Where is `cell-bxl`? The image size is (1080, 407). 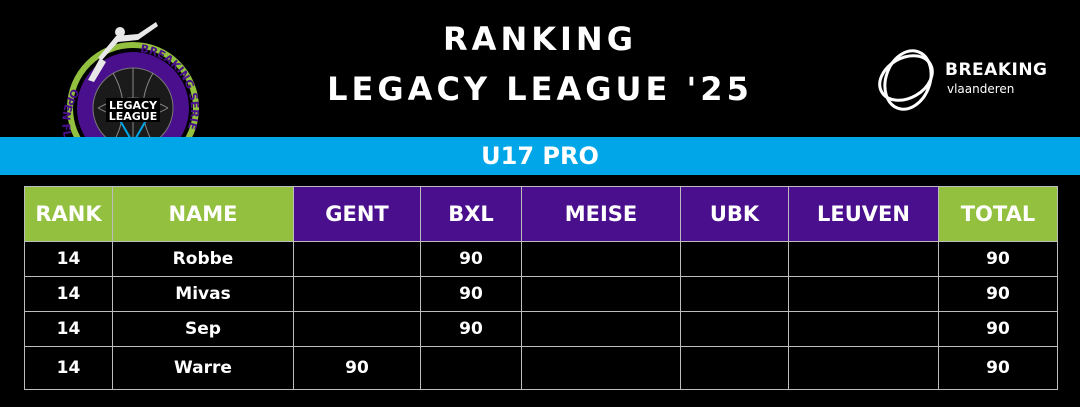
cell-bxl is located at coordinates (471, 368).